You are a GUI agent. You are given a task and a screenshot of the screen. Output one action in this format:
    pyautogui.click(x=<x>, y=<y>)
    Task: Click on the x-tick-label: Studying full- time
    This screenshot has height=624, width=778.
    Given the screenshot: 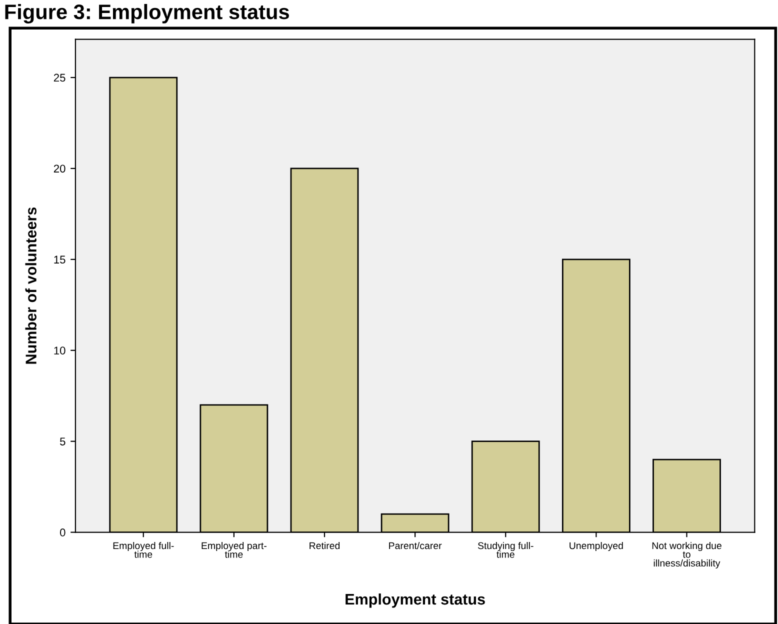 What is the action you would take?
    pyautogui.click(x=506, y=550)
    